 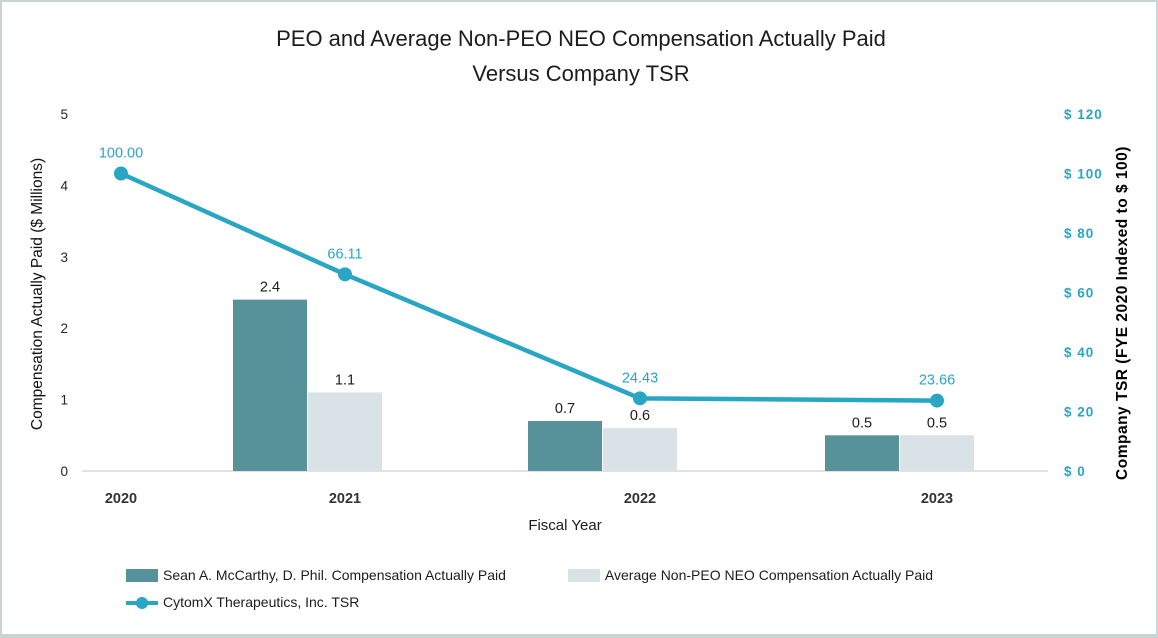 What do you see at coordinates (37, 294) in the screenshot?
I see `left-y-axis-title: Compensation Actually Paid ($ Millions)` at bounding box center [37, 294].